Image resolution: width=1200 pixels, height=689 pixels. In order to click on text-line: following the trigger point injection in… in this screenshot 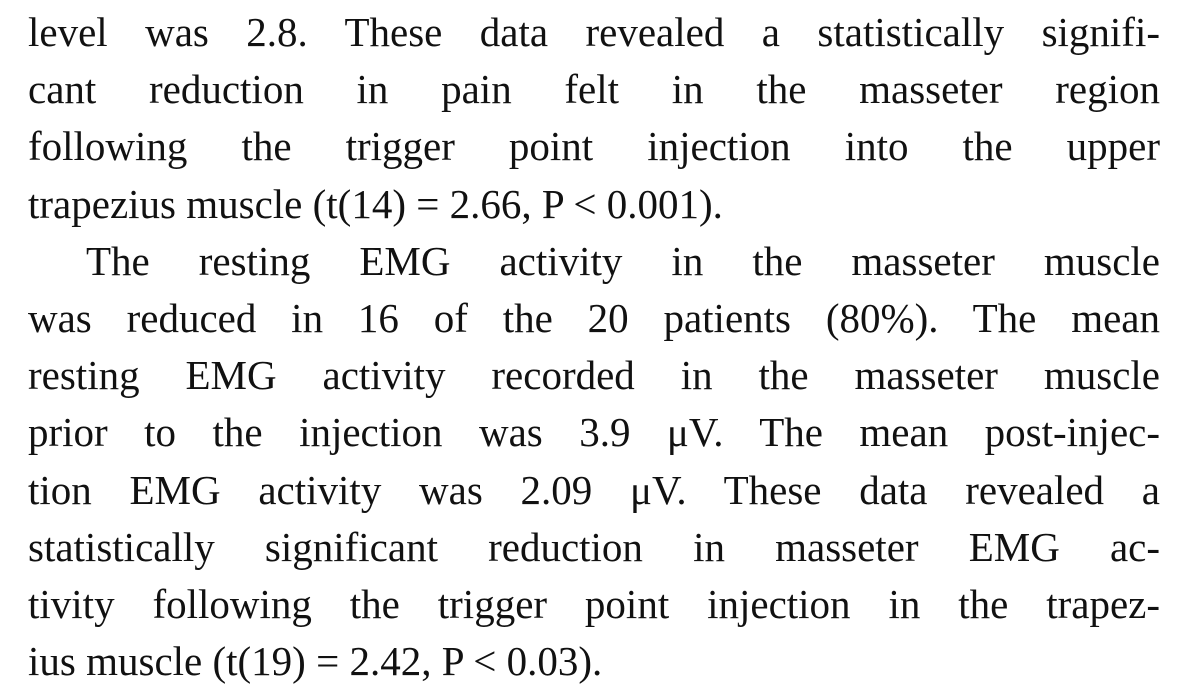, I will do `click(594, 146)`.